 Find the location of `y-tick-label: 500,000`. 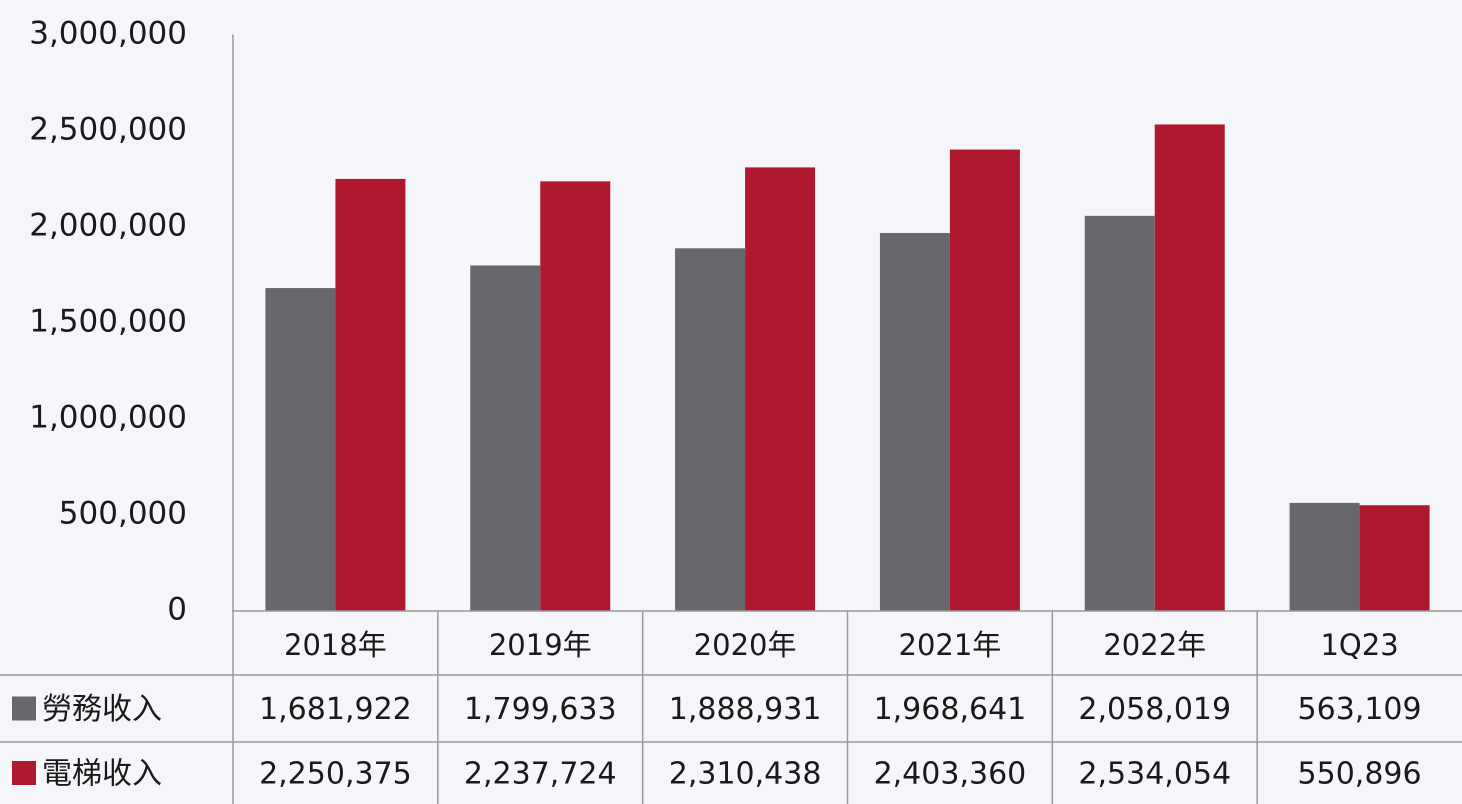

y-tick-label: 500,000 is located at coordinates (123, 514).